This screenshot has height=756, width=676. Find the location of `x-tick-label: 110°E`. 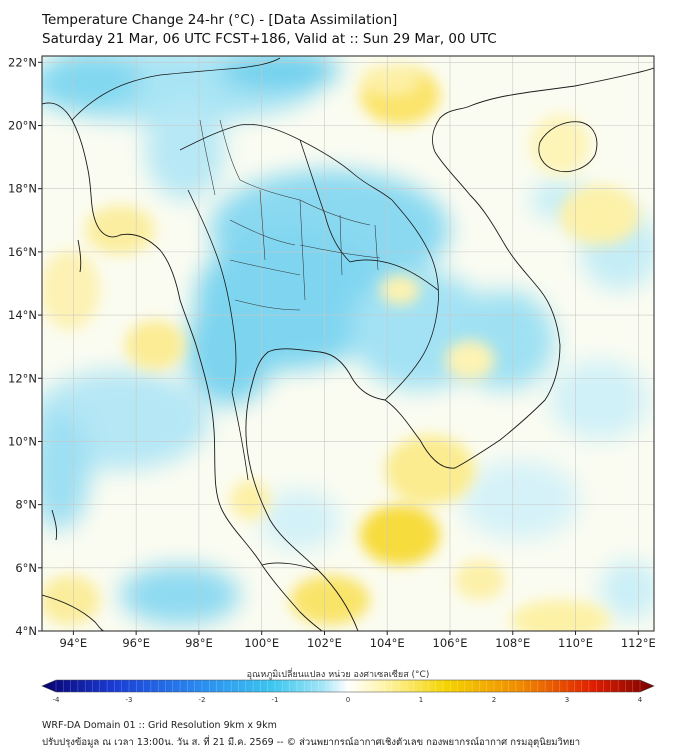

x-tick-label: 110°E is located at coordinates (575, 643).